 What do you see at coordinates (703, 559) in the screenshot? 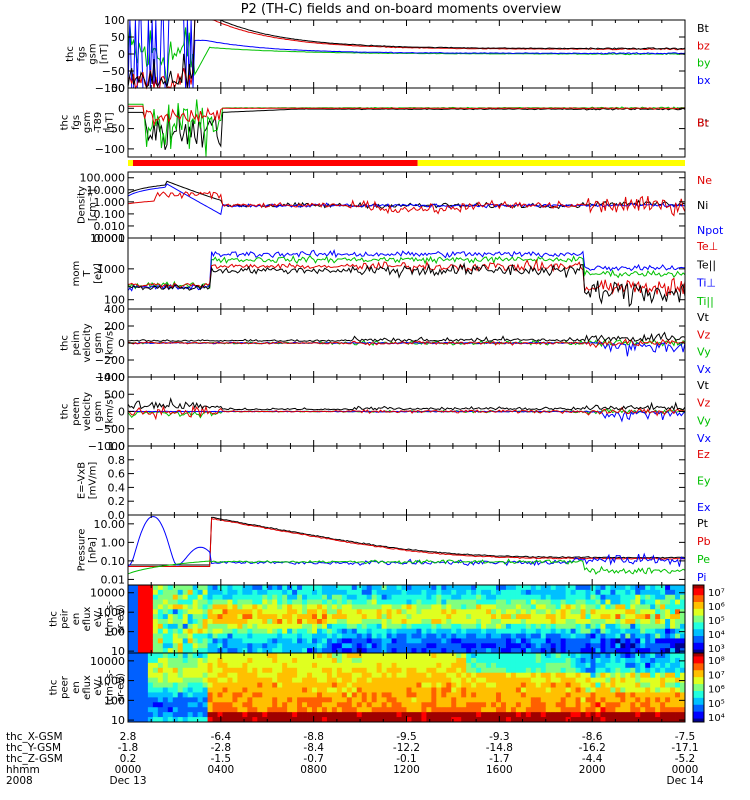
I see `legend-item: Pe` at bounding box center [703, 559].